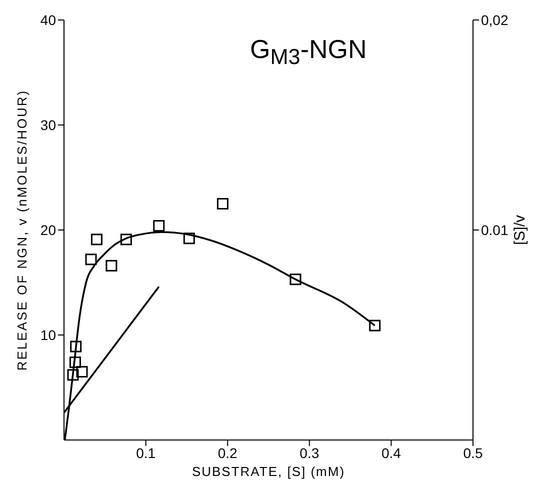 This screenshot has height=490, width=543. I want to click on x-tick-label: 0.5, so click(473, 452).